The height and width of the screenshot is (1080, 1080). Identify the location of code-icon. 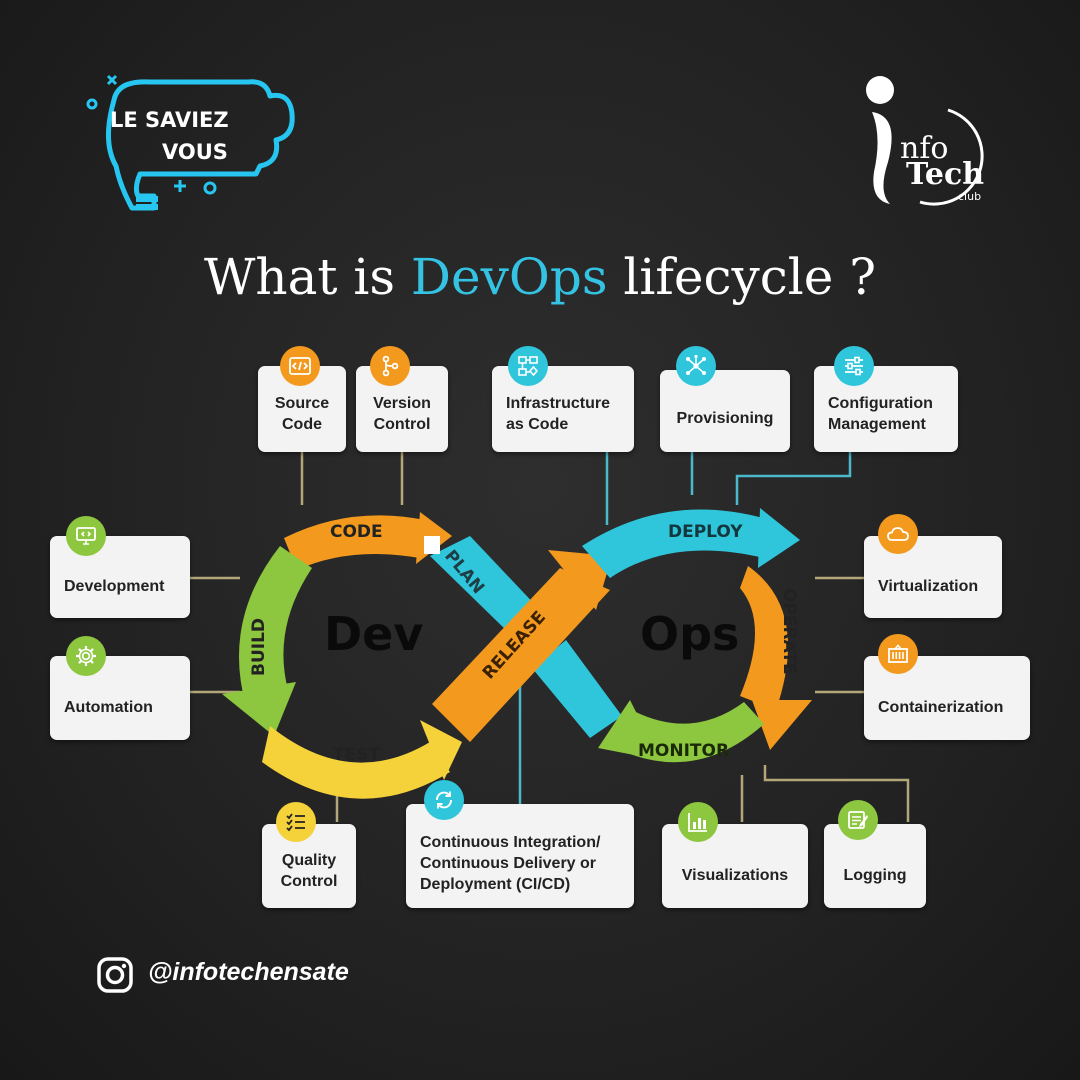
(300, 366).